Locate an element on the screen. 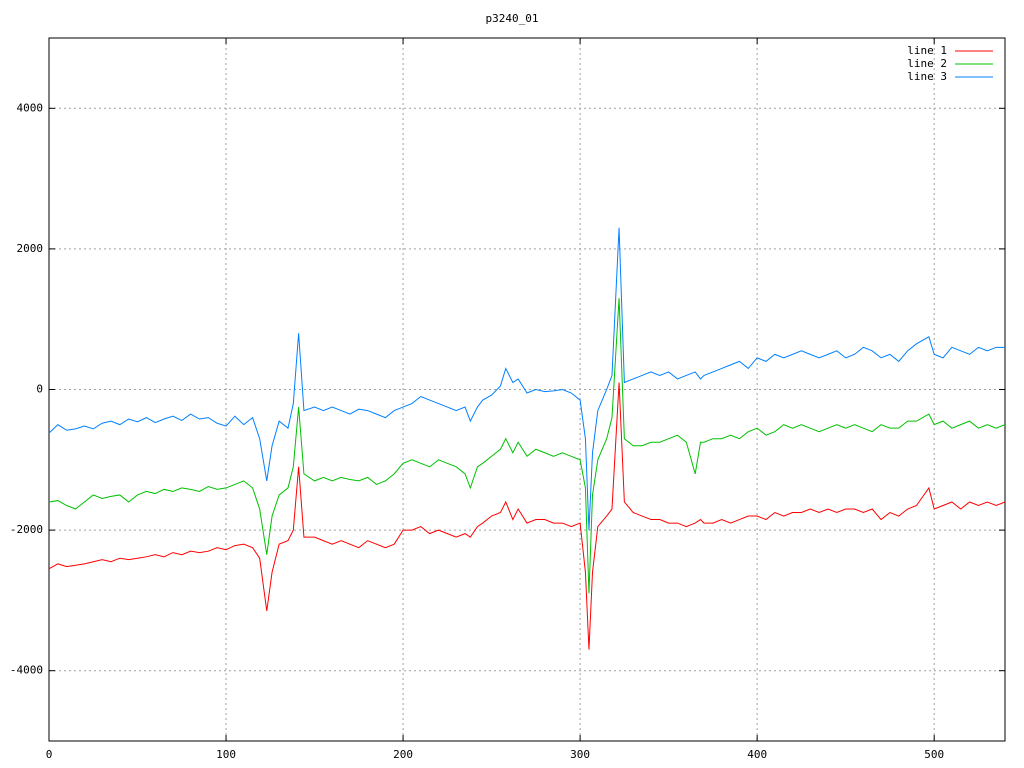  y-tick-label: 4000 is located at coordinates (30, 107).